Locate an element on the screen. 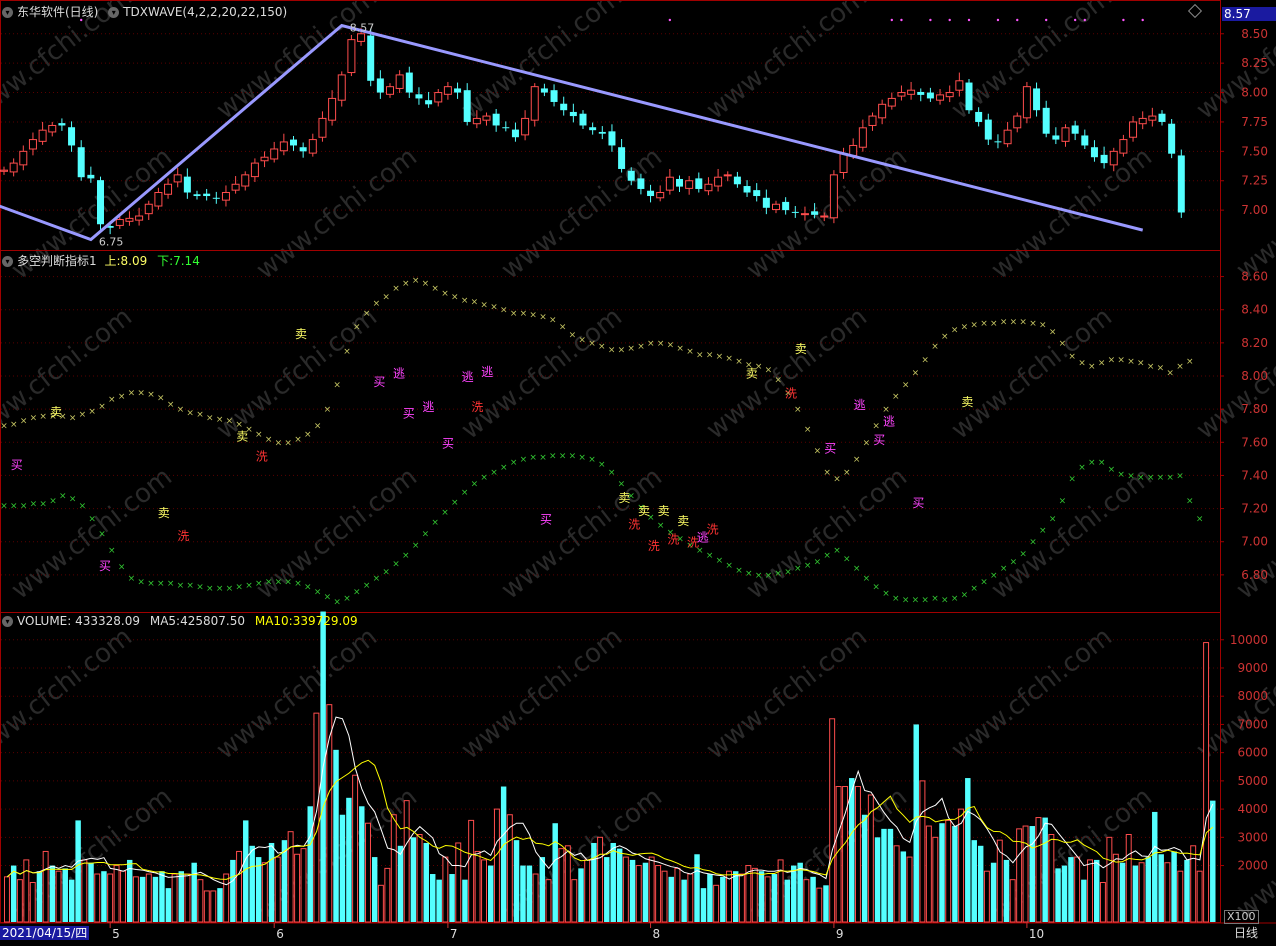 The image size is (1276, 946). signal-label: 买 is located at coordinates (17, 465).